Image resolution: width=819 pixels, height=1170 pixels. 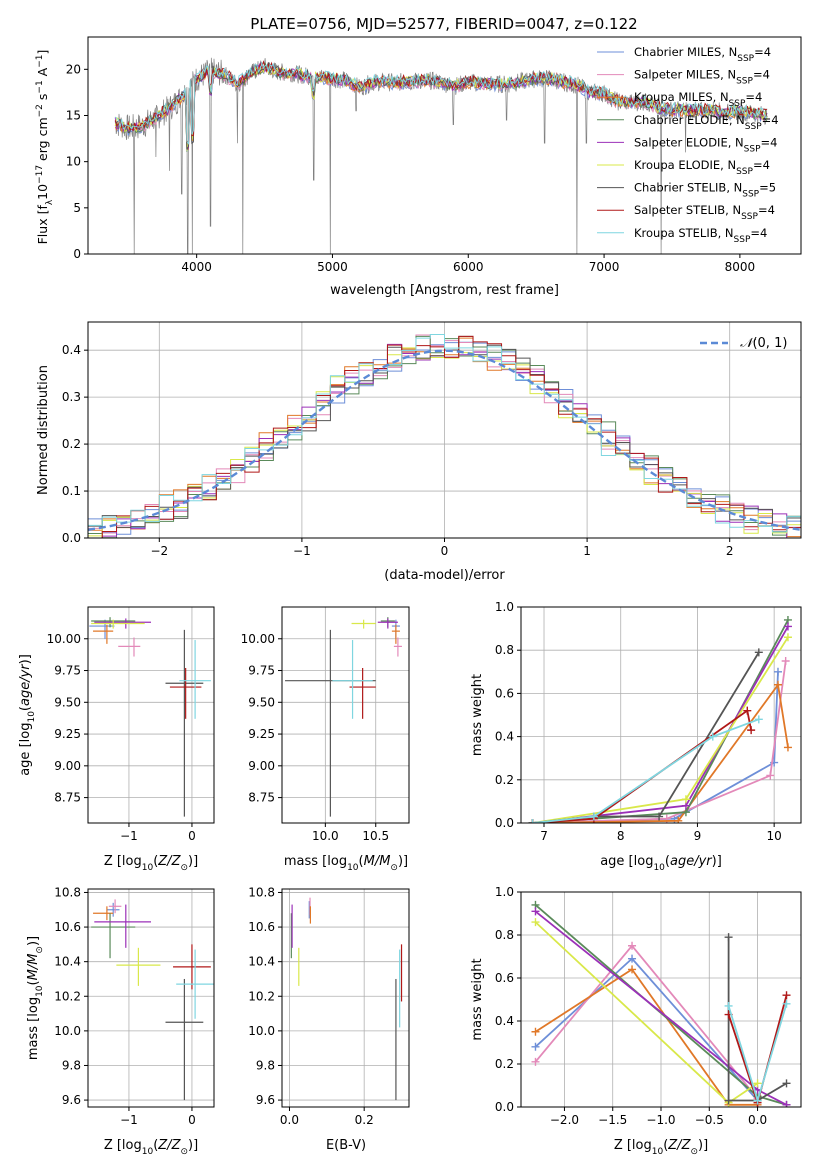 What do you see at coordinates (705, 144) in the screenshot?
I see `legend-label: Salpeter ELODIE, NSSP=4` at bounding box center [705, 144].